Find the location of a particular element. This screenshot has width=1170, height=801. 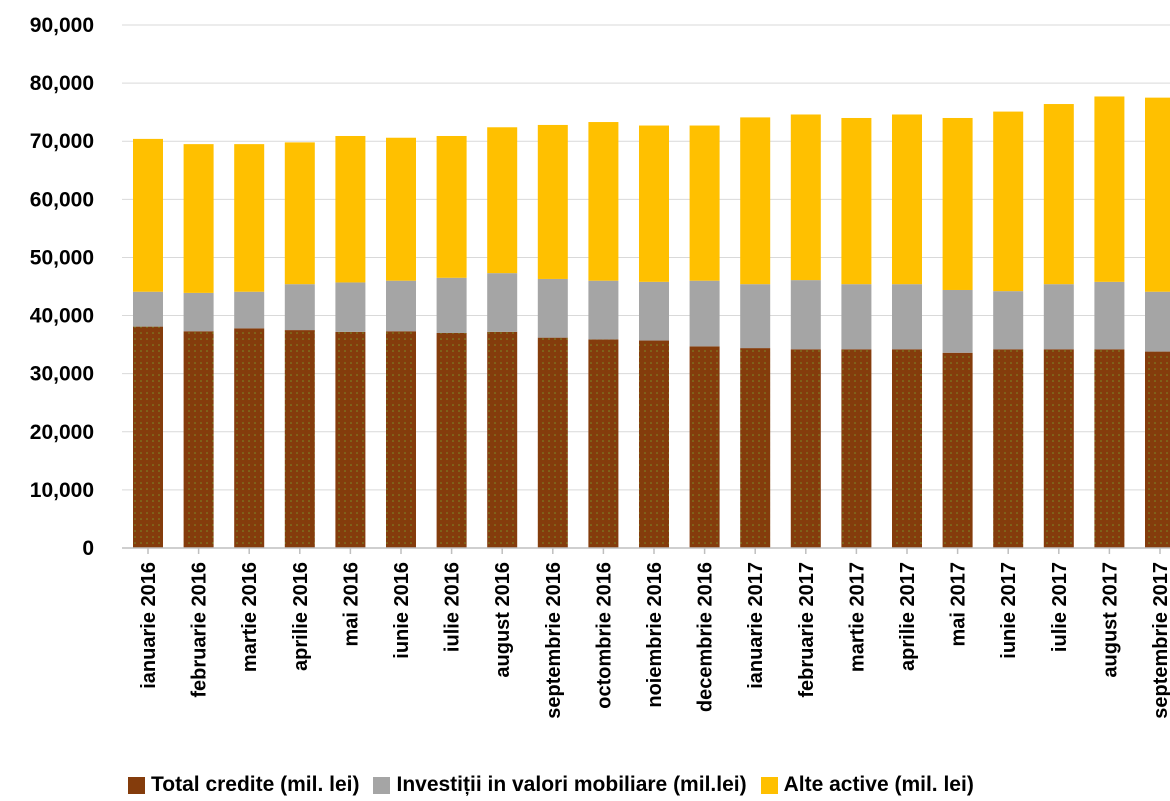

x-tick-label: mai 2016 is located at coordinates (351, 604).